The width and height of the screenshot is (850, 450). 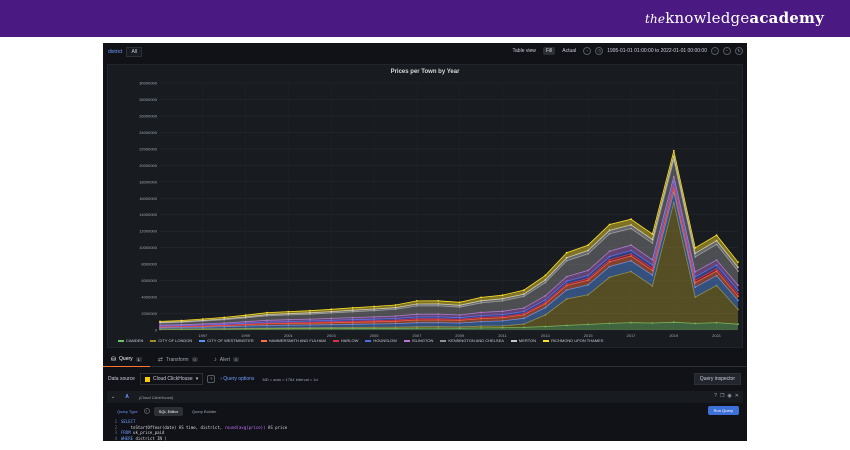 What do you see at coordinates (147, 379) in the screenshot?
I see `clickhouse-icon` at bounding box center [147, 379].